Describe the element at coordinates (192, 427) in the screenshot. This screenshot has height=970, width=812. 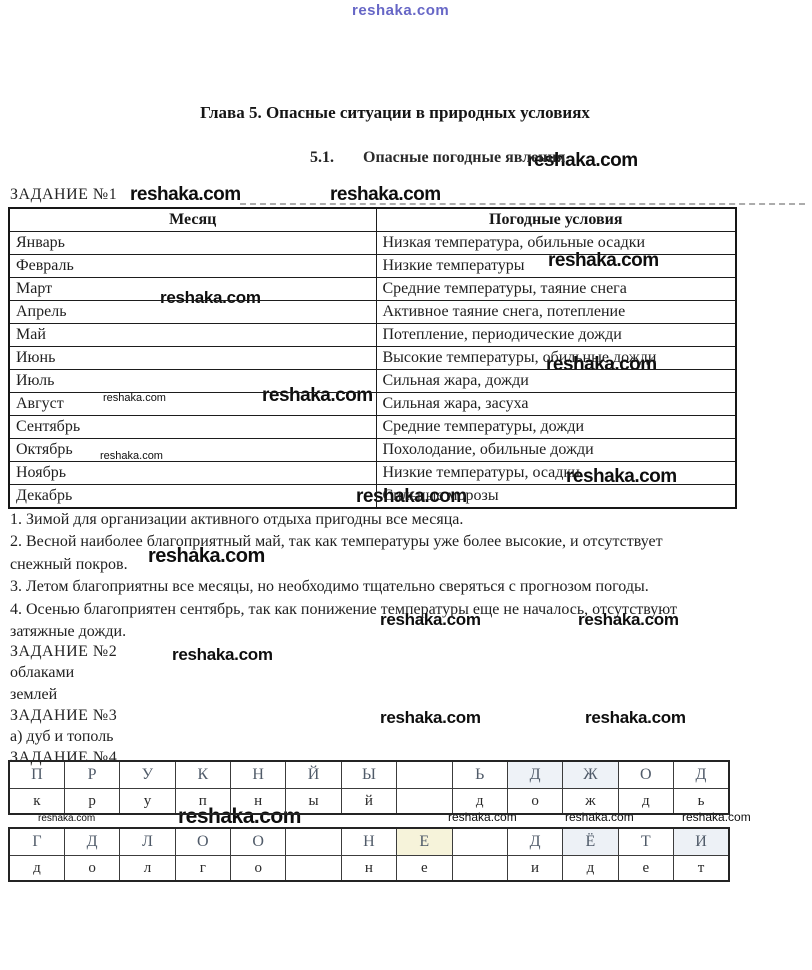
I see `month-cell: Сентябрь` at that location.